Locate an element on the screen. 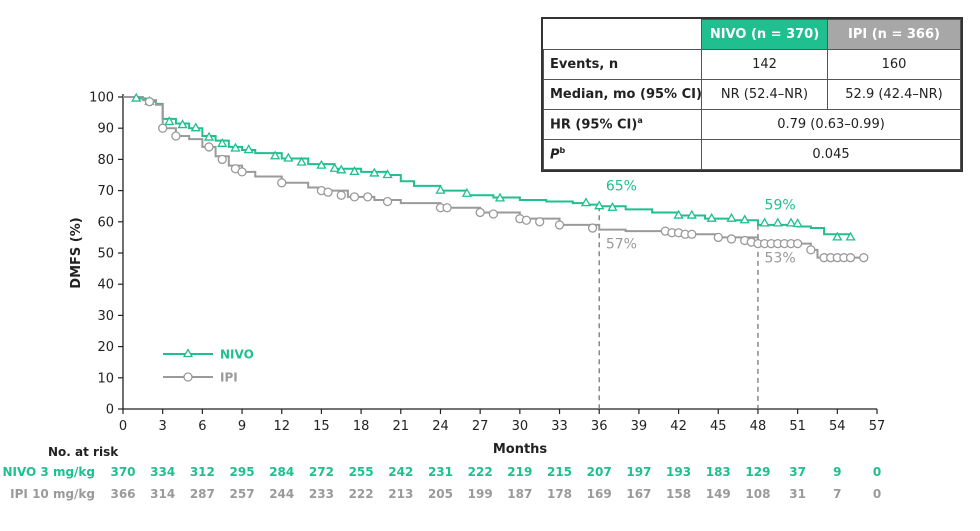 This screenshot has height=531, width=980. risk-count: 108 is located at coordinates (757, 494).